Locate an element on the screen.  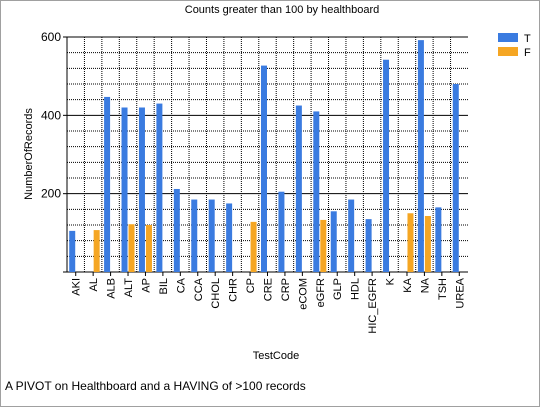
x-tick-label: eGFR is located at coordinates (321, 292).